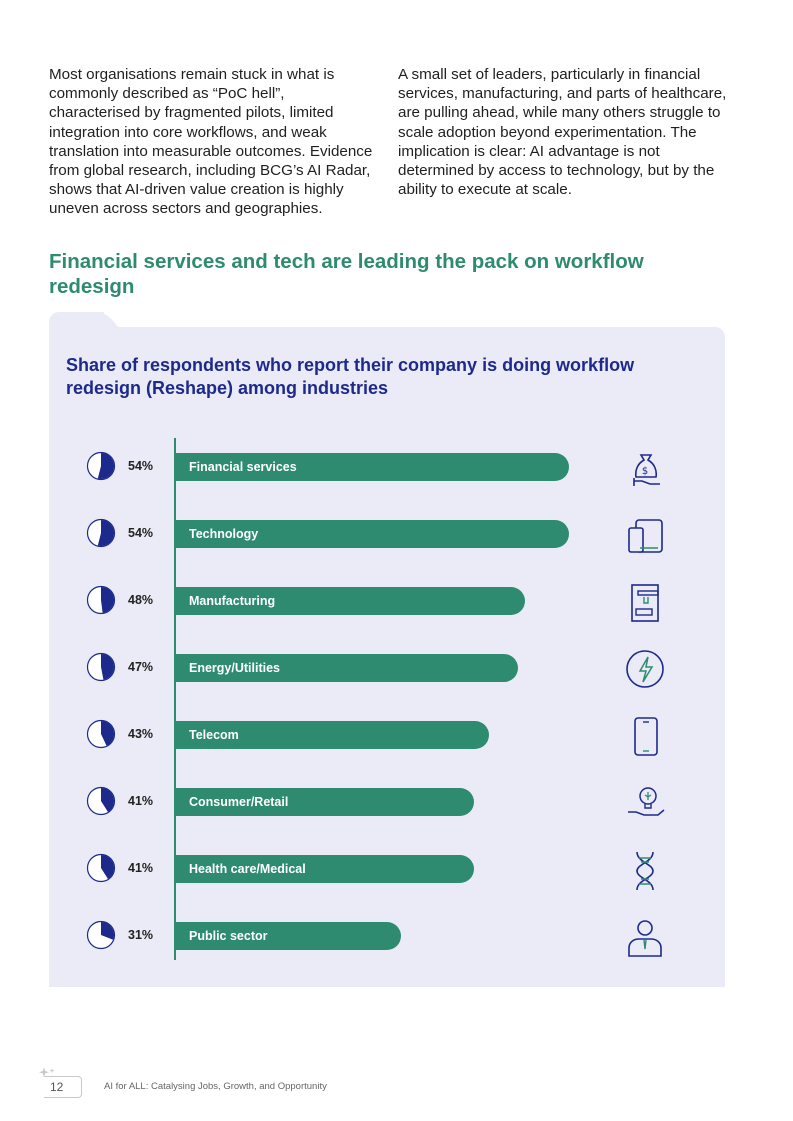 This screenshot has height=1121, width=793. I want to click on category-label: Manufacturing, so click(232, 601).